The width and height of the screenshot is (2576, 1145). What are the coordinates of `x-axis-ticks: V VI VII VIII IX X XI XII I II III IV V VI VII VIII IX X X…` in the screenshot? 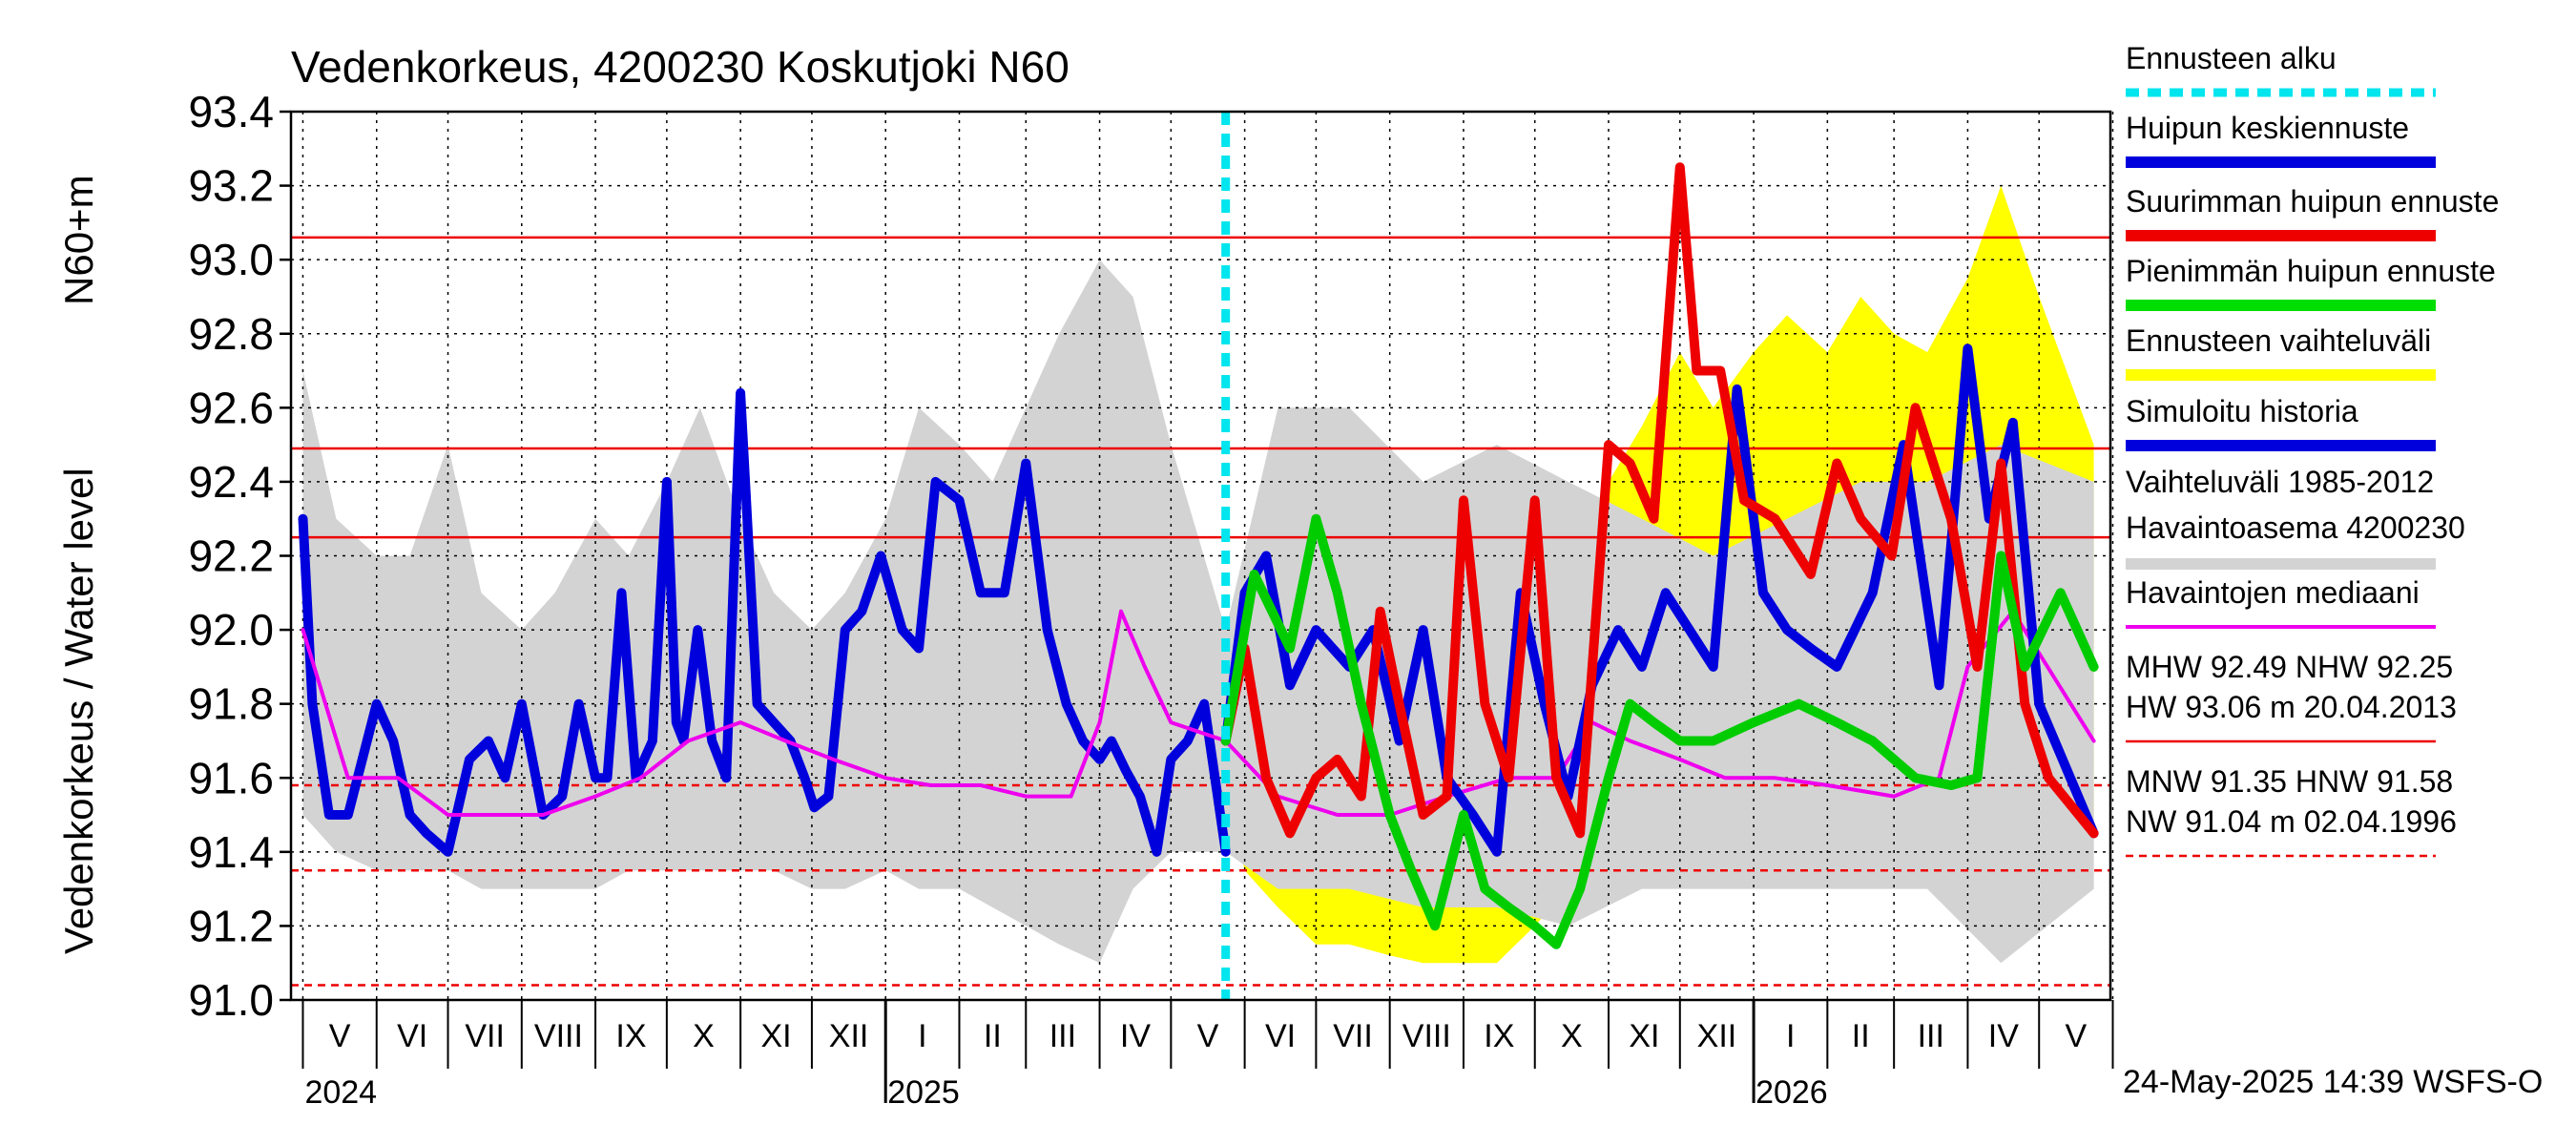 It's located at (1207, 1055).